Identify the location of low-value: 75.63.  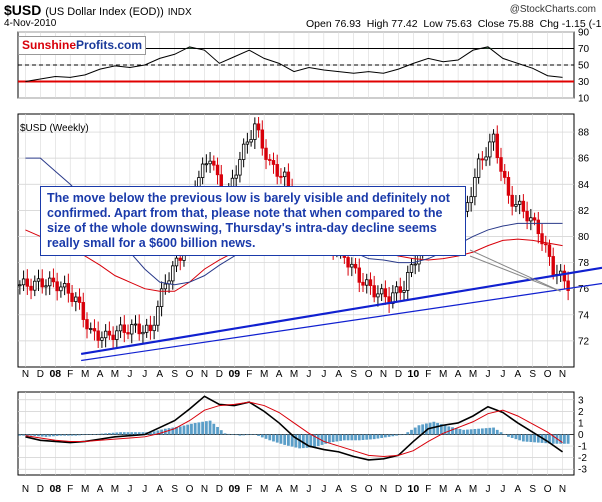
(458, 24).